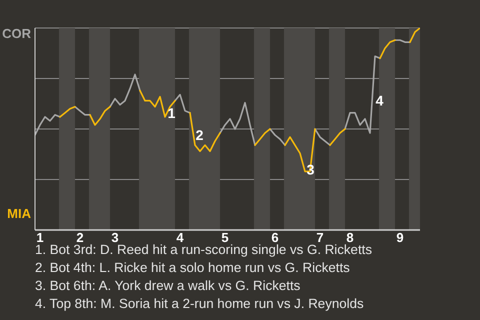 The height and width of the screenshot is (320, 480). What do you see at coordinates (172, 112) in the screenshot?
I see `annotation: 1` at bounding box center [172, 112].